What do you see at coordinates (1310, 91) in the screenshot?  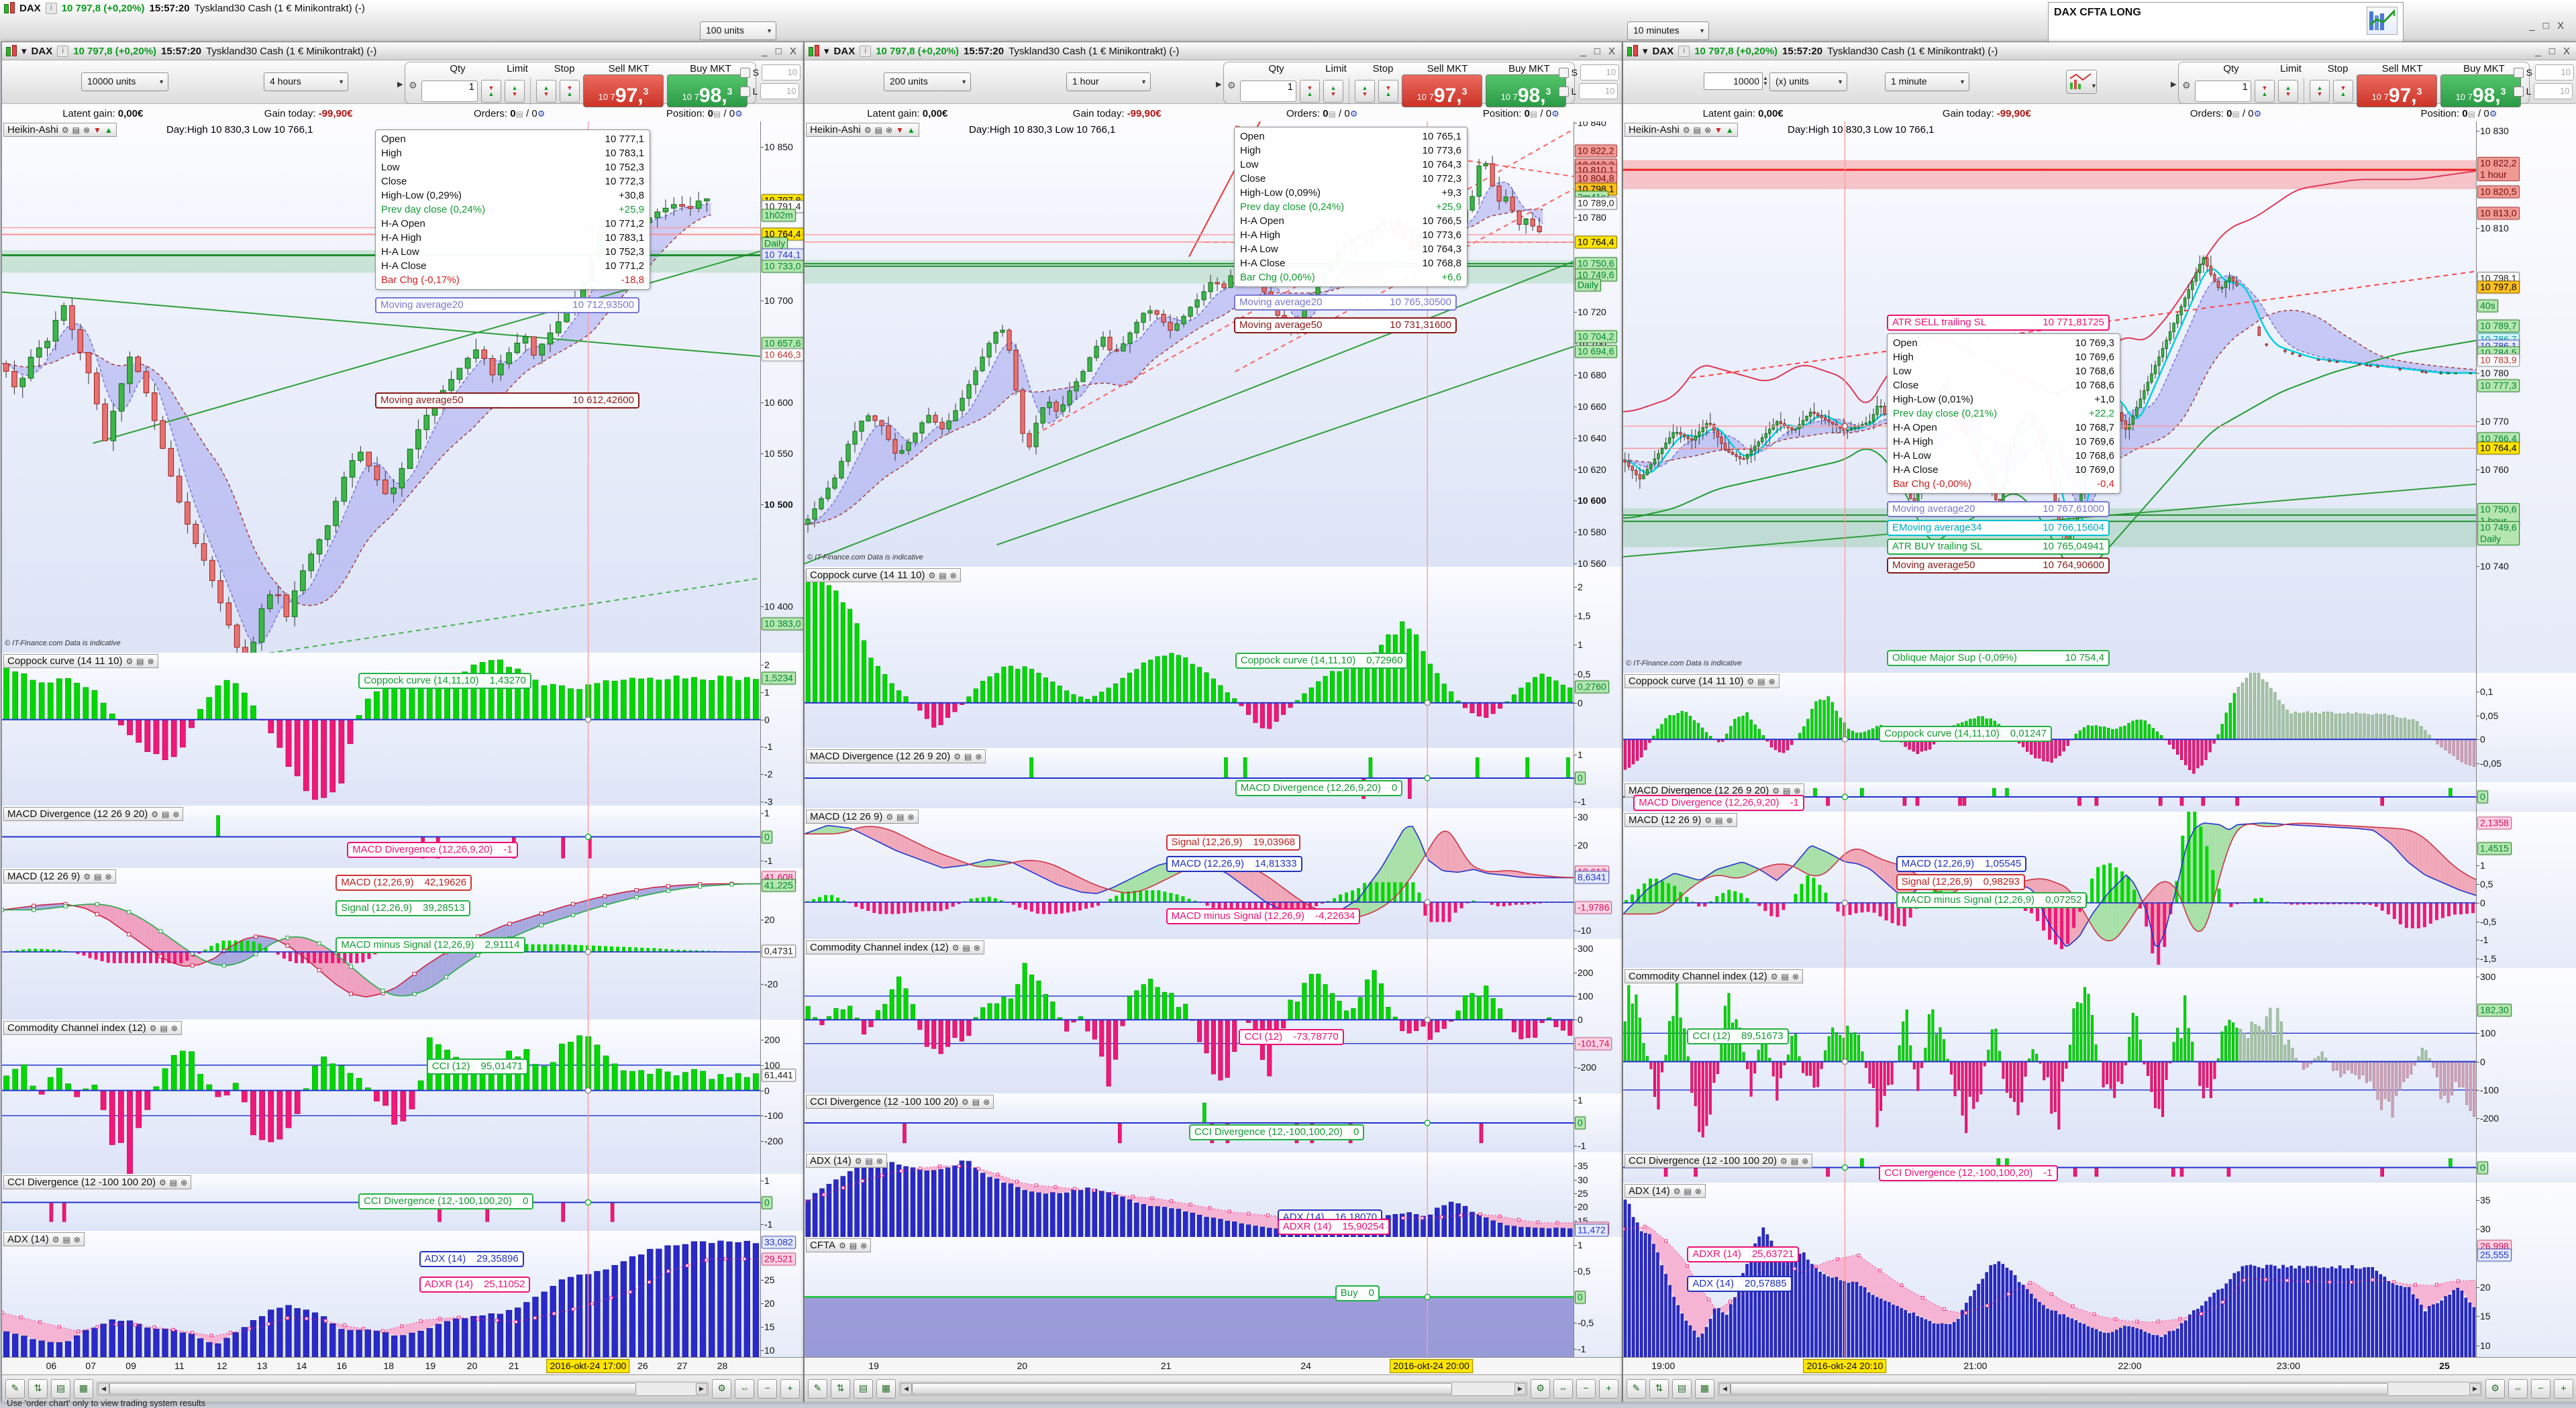 I see `limit-sell-button: ▼▲` at bounding box center [1310, 91].